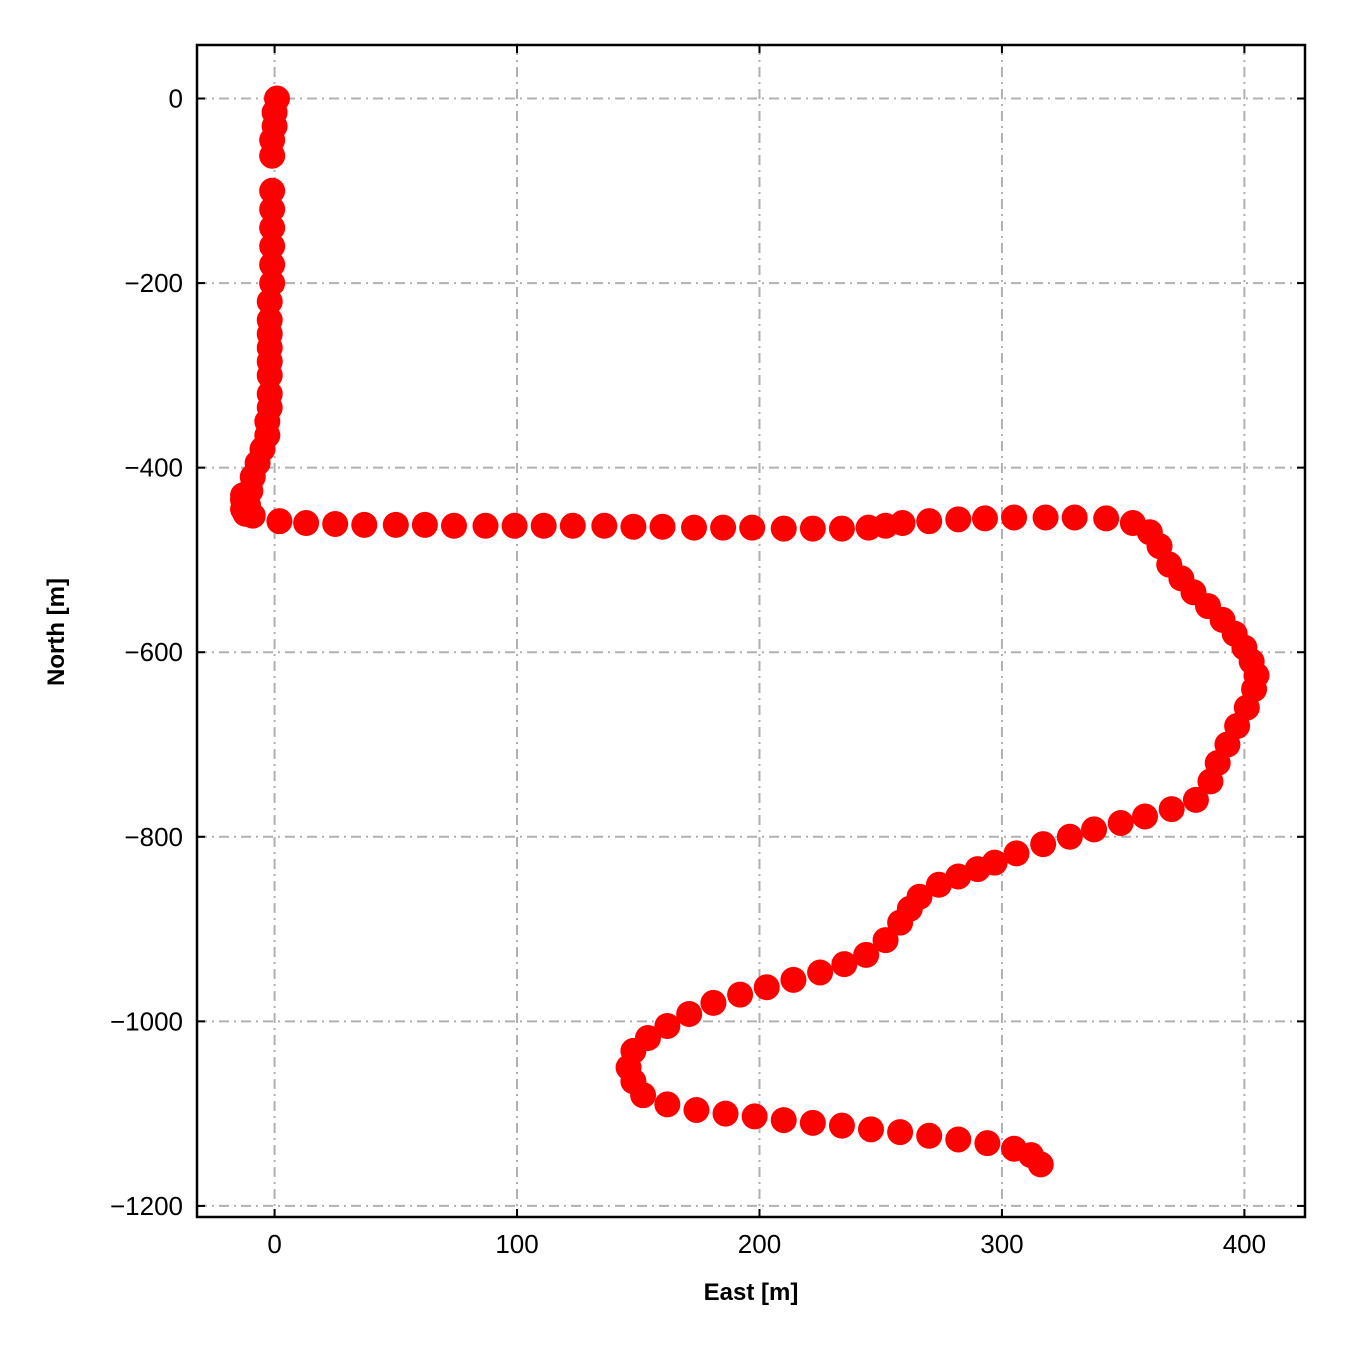  I want to click on x-tick-label: 100, so click(516, 1244).